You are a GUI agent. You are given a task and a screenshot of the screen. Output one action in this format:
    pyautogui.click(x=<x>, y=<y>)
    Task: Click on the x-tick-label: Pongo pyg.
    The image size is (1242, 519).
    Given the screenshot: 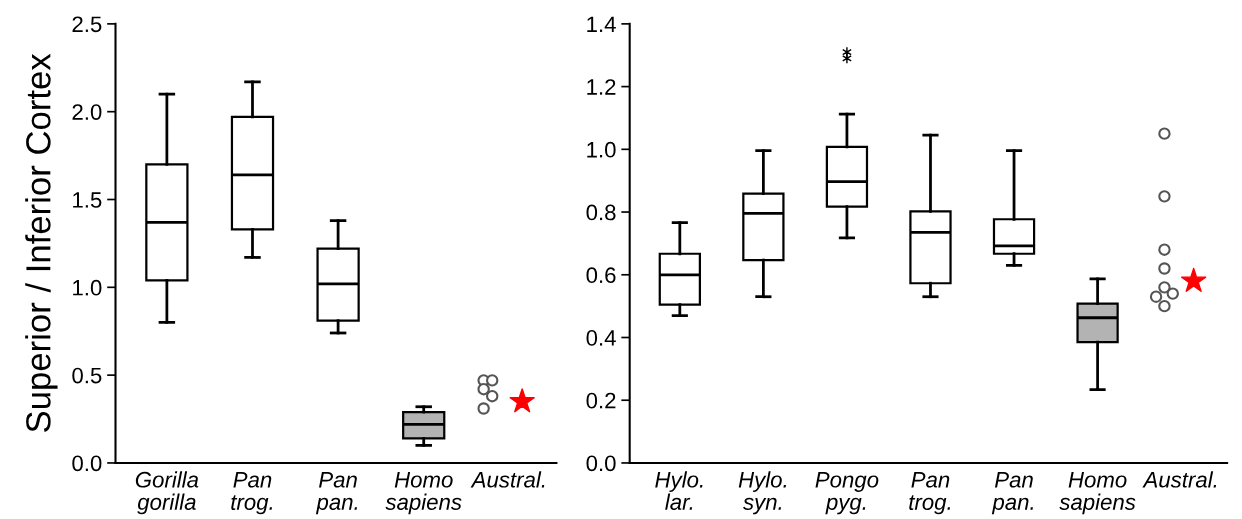 What is the action you would take?
    pyautogui.click(x=847, y=493)
    